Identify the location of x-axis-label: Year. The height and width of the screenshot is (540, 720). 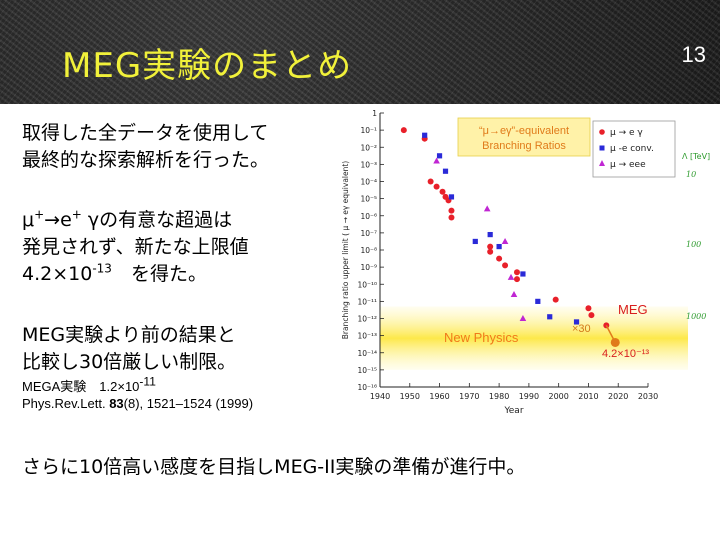
(513, 411).